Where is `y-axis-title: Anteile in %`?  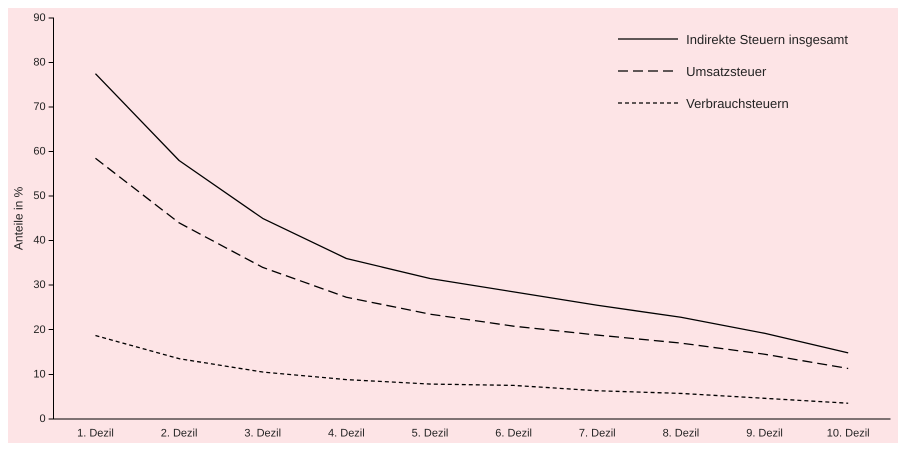
y-axis-title: Anteile in % is located at coordinates (19, 218).